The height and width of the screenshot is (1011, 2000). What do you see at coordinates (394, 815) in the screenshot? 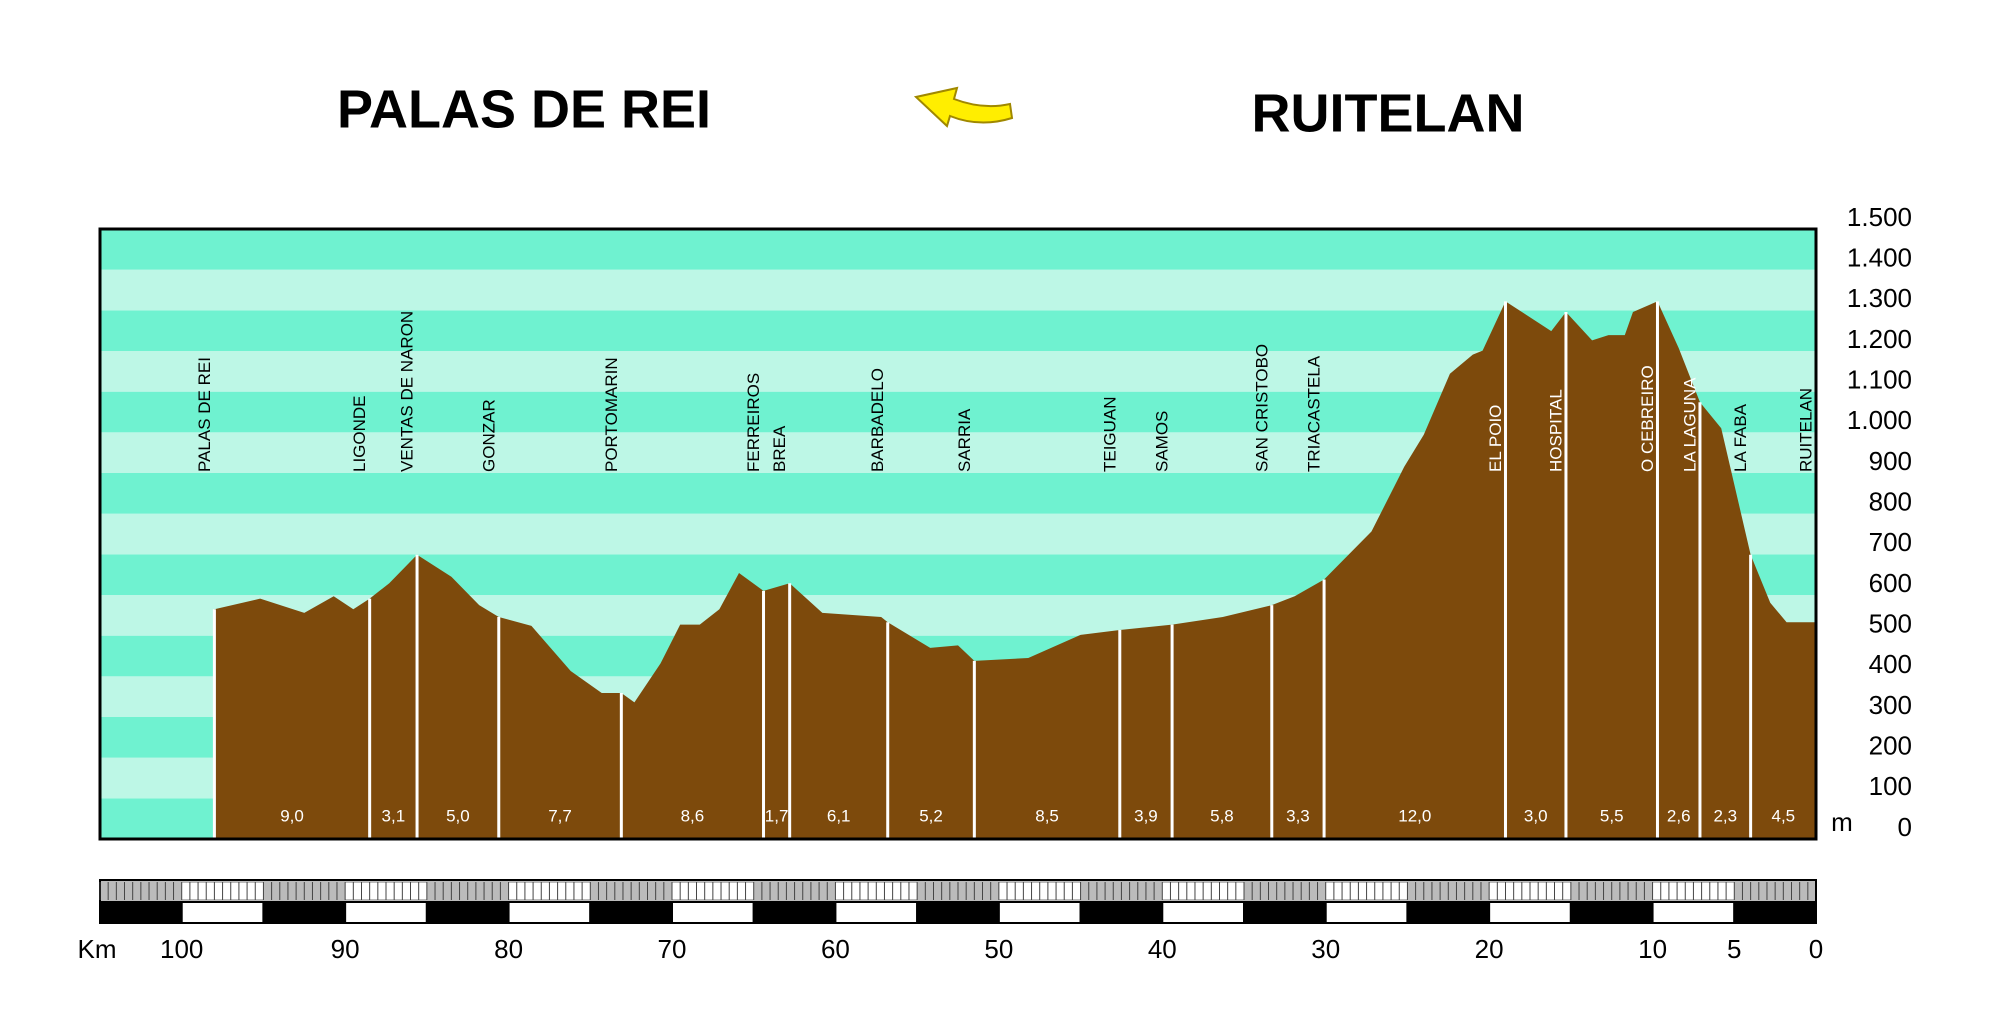
I see `segment-distance: 3,1` at bounding box center [394, 815].